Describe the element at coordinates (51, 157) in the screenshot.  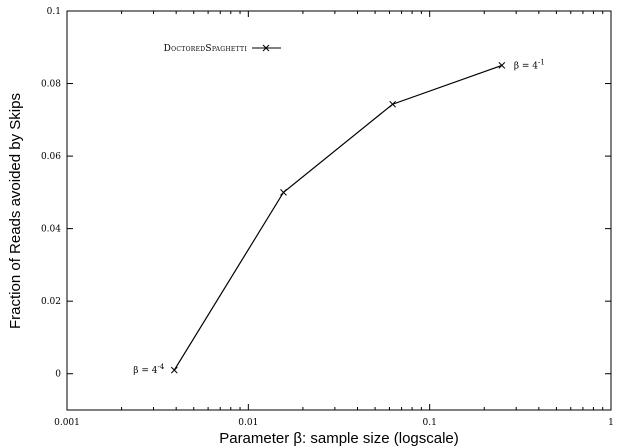
I see `y-tick-label: 0.06` at that location.